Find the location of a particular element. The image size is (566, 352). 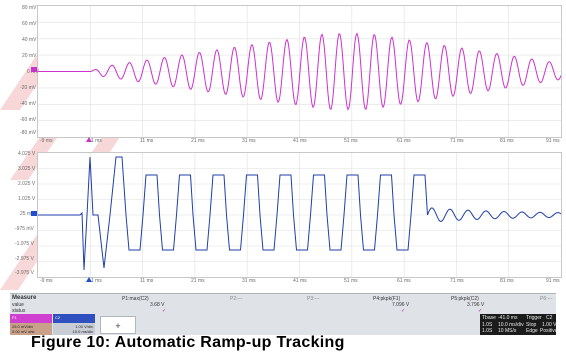

timebase-scale: 10.0 ms/div is located at coordinates (511, 325).